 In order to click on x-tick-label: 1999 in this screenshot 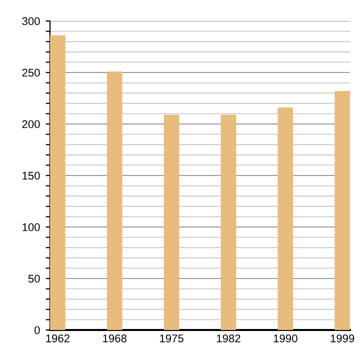, I will do `click(342, 338)`.